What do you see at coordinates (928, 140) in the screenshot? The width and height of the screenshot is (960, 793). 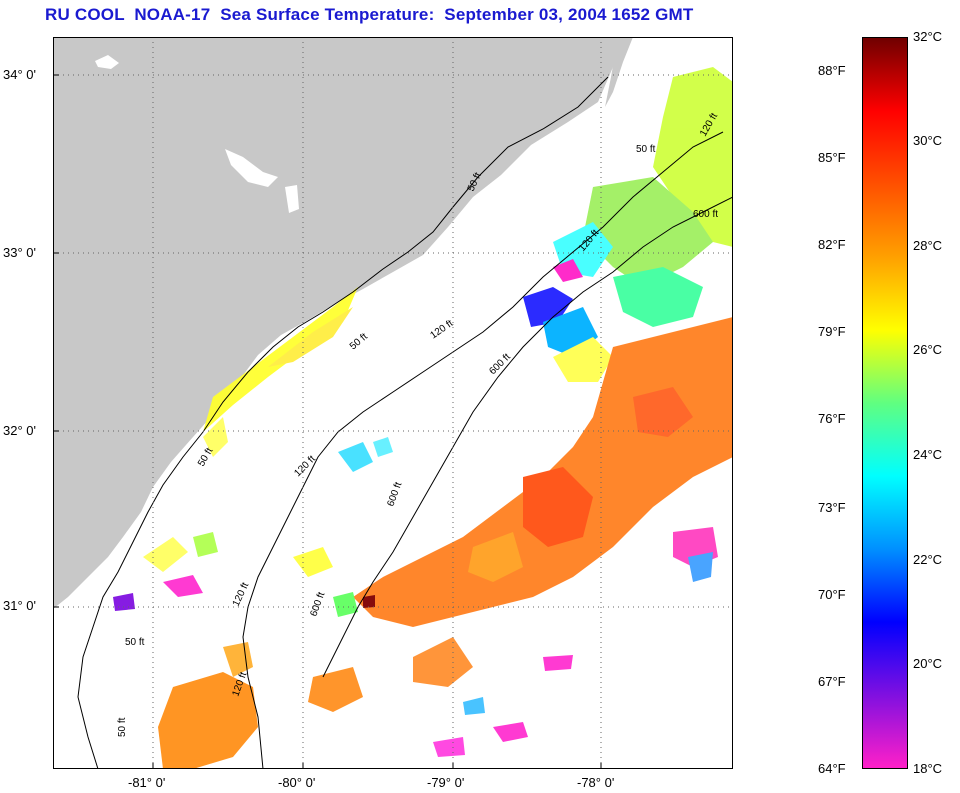 I see `colorbar-c-label: 30°C` at bounding box center [928, 140].